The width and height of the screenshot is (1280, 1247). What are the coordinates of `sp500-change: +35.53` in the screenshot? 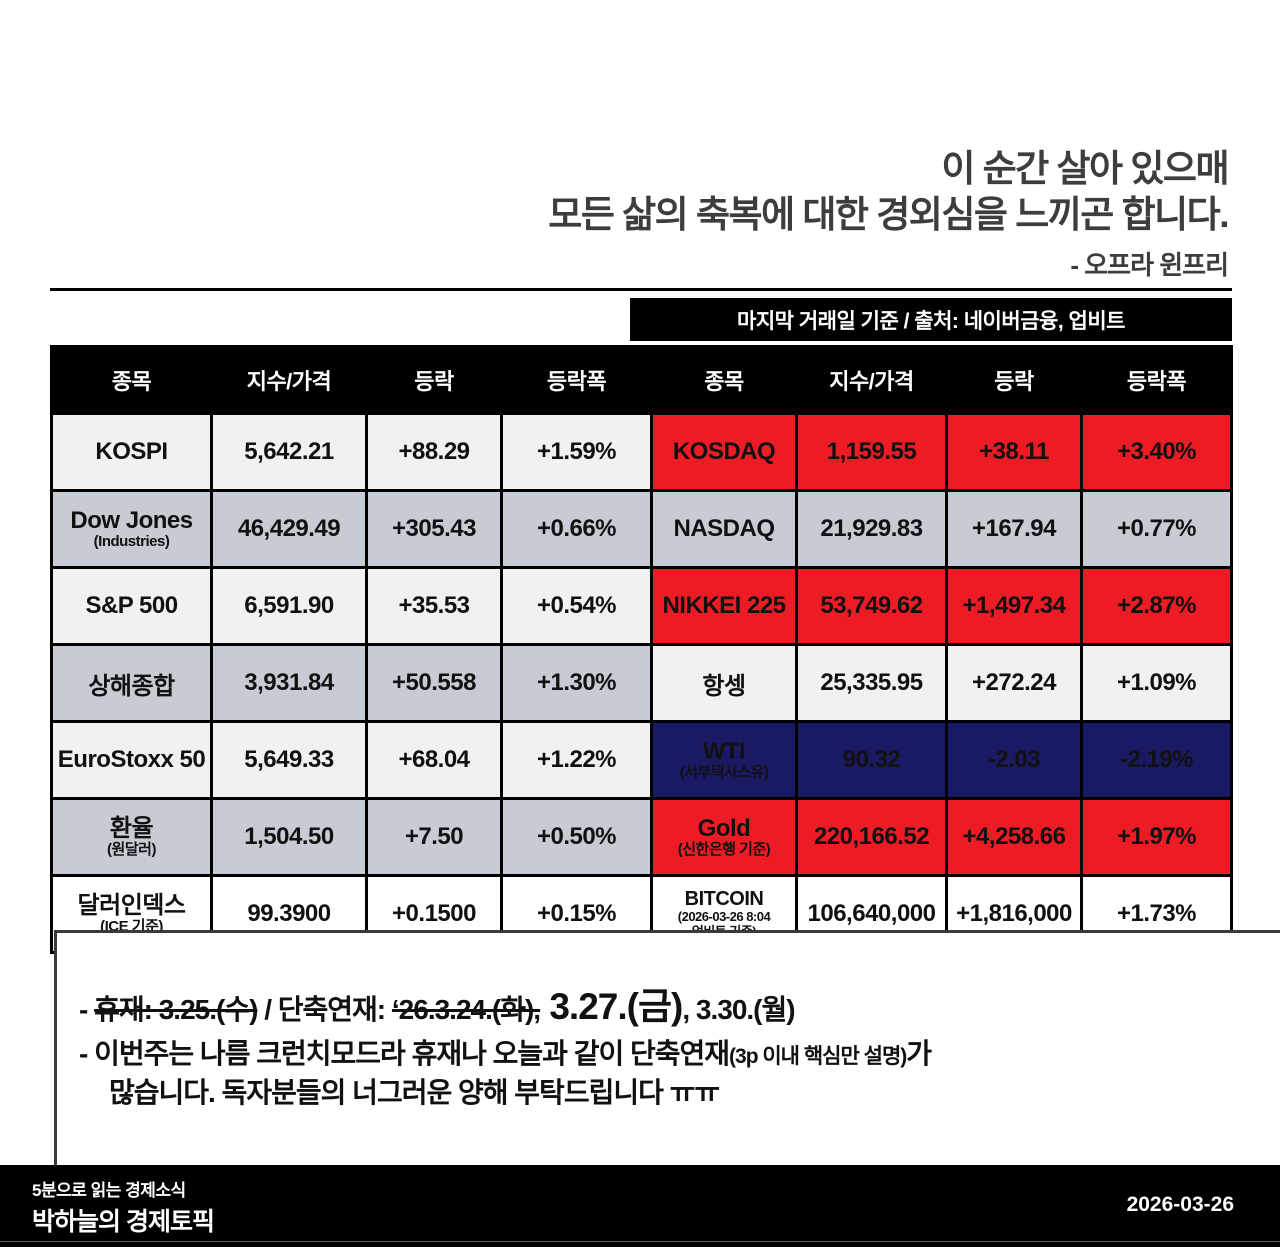 It's located at (434, 606).